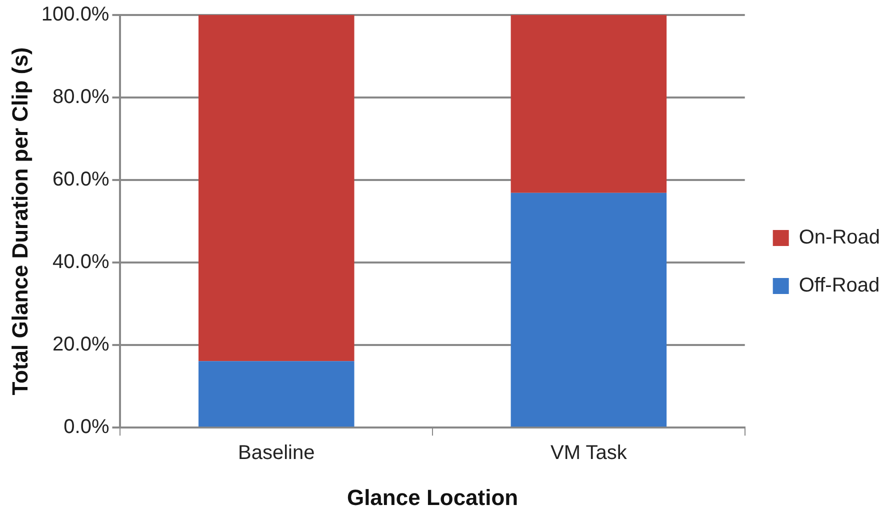  What do you see at coordinates (432, 497) in the screenshot?
I see `x-axis-title: Glance Location` at bounding box center [432, 497].